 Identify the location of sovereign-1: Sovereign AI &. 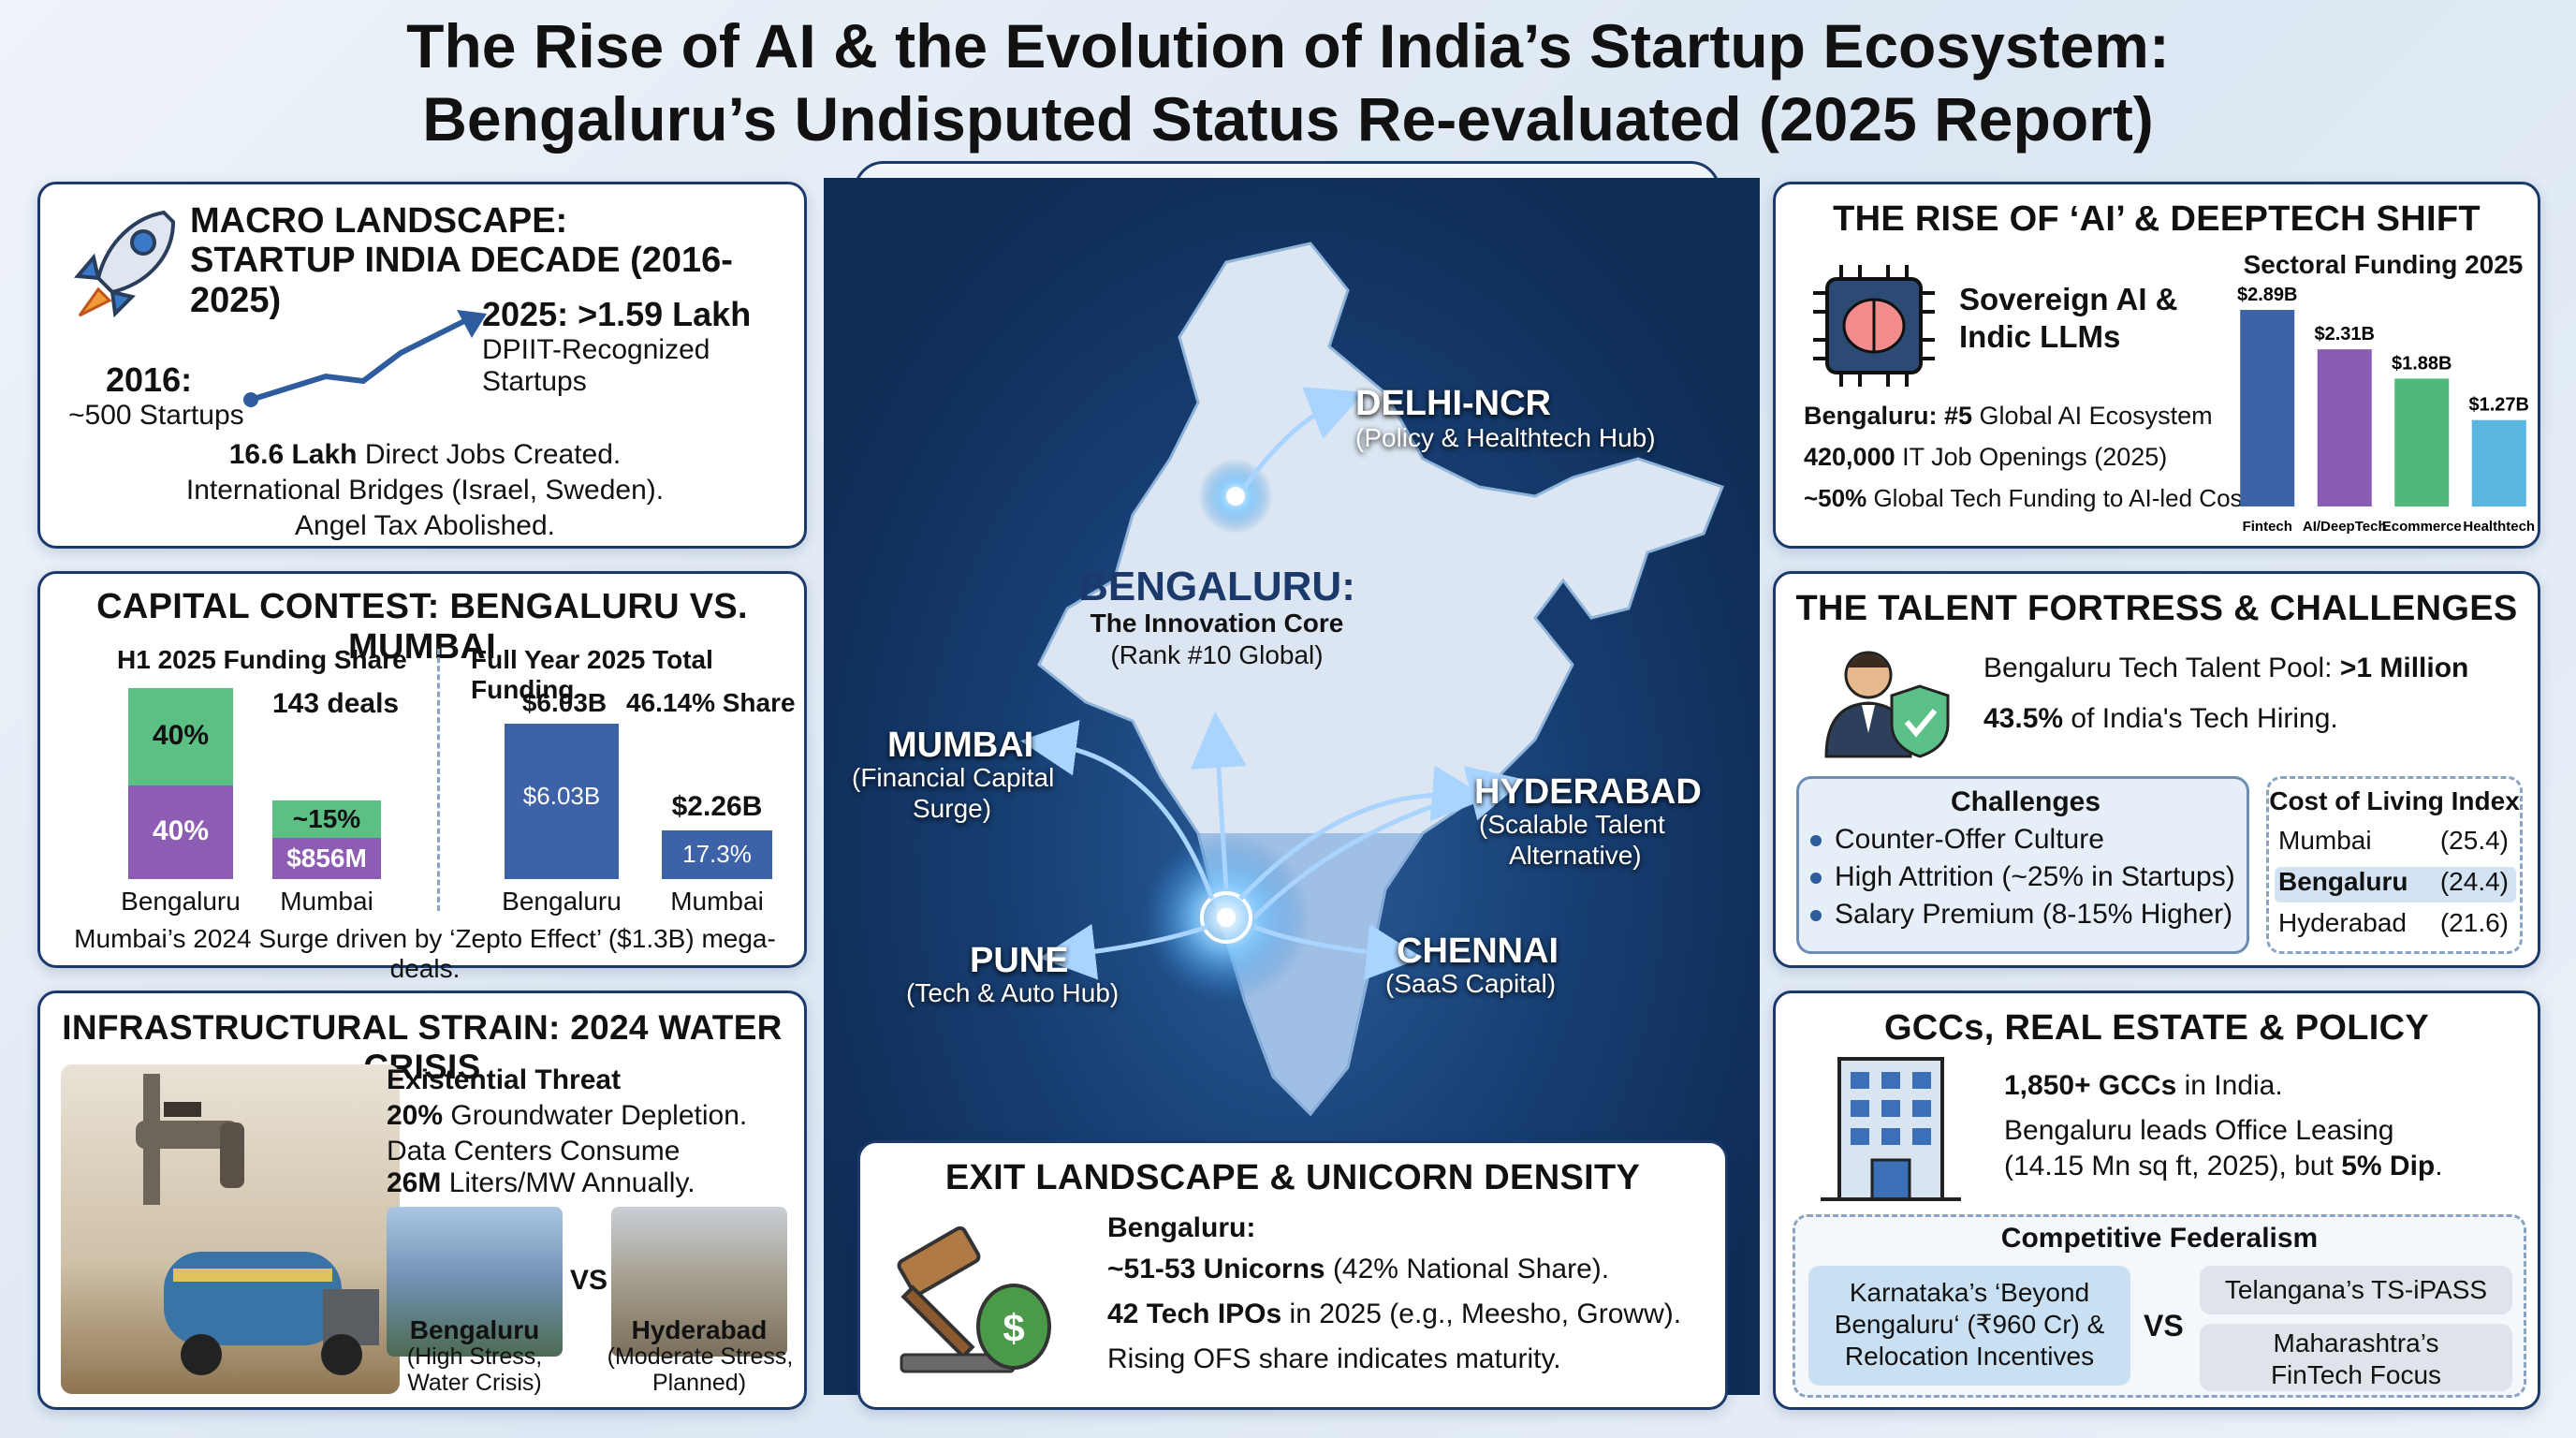
(2068, 299).